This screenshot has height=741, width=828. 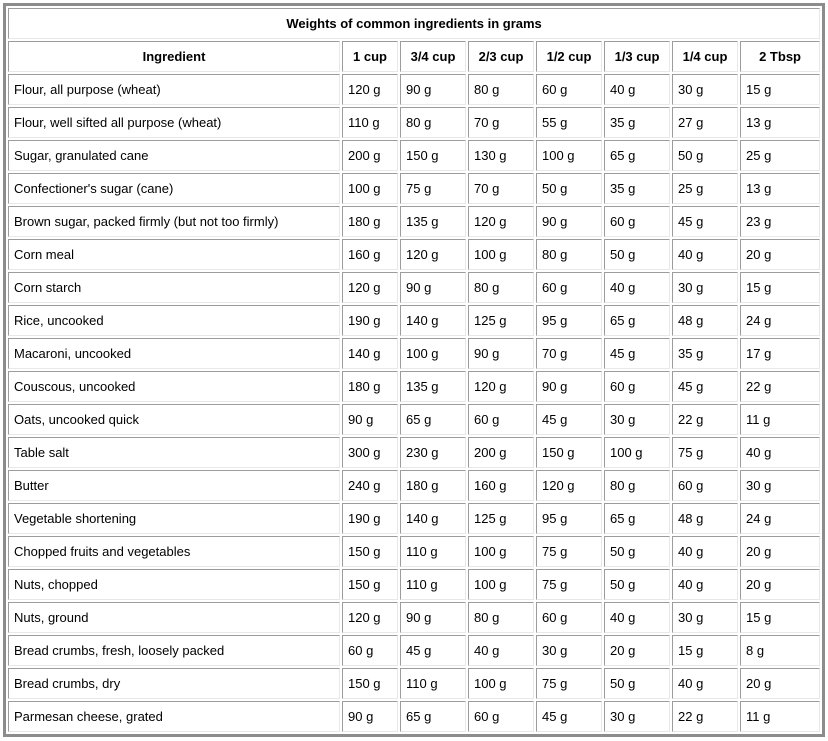 What do you see at coordinates (174, 320) in the screenshot?
I see `ingredient-cell: Rice, uncooked` at bounding box center [174, 320].